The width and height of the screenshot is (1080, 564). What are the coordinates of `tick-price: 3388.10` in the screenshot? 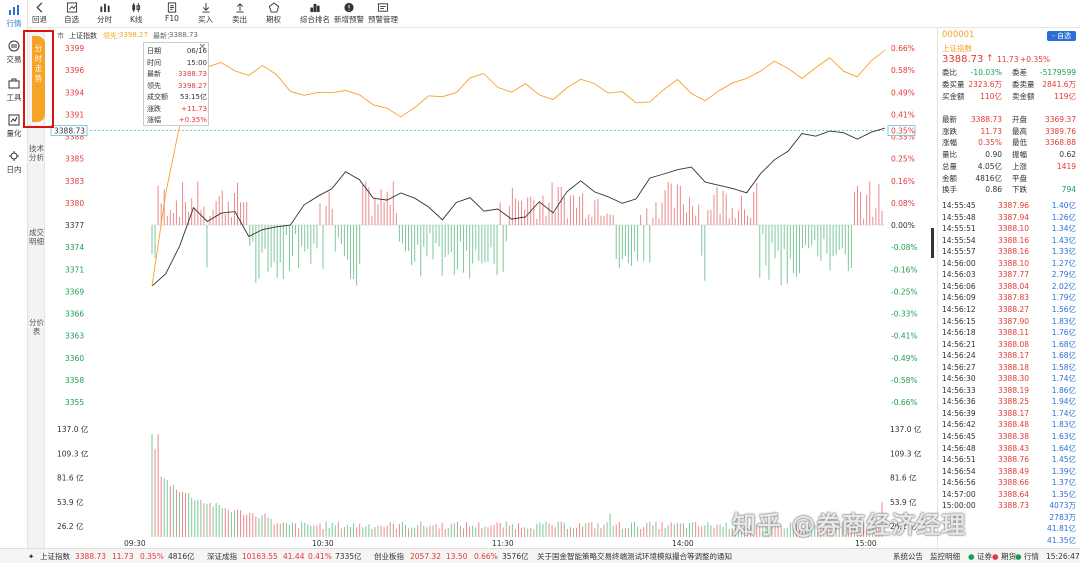 It's located at (1014, 263).